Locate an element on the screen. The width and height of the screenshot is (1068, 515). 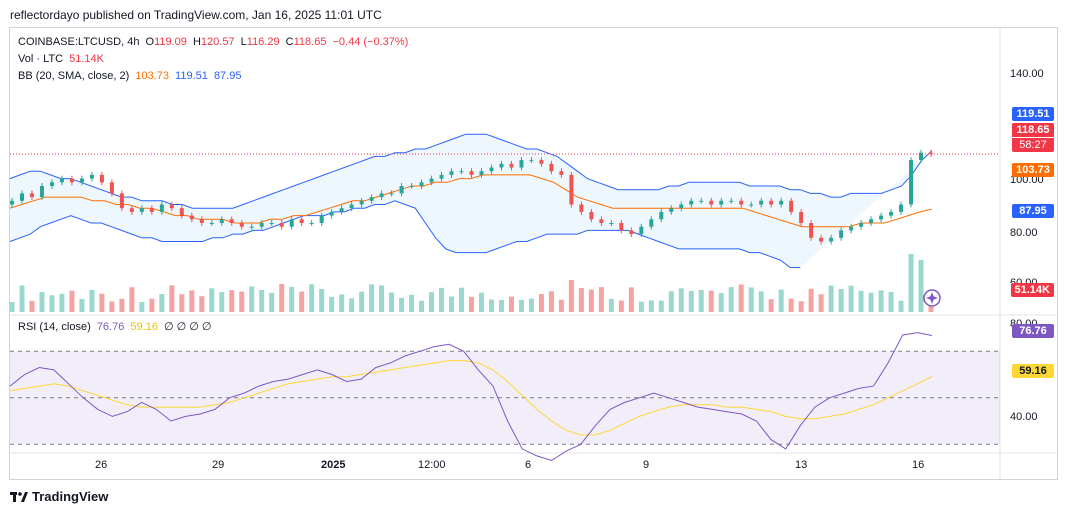
bb-upper-value: 119.51 is located at coordinates (191, 76).